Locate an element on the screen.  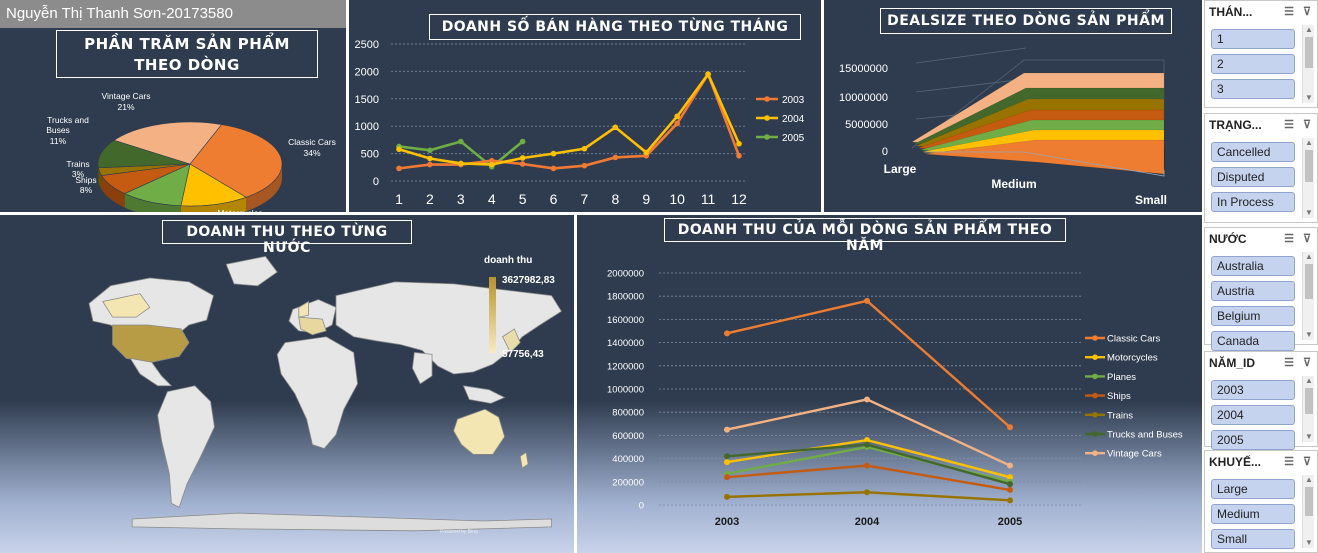
slicer-item: 1 is located at coordinates (1253, 39).